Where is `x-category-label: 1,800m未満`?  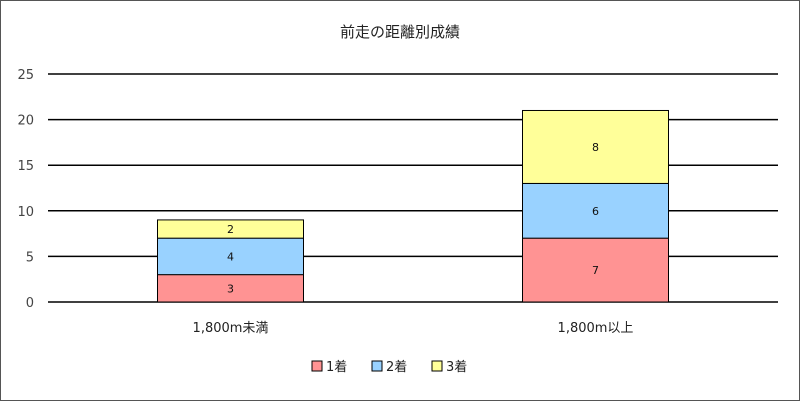
x-category-label: 1,800m未満 is located at coordinates (231, 328).